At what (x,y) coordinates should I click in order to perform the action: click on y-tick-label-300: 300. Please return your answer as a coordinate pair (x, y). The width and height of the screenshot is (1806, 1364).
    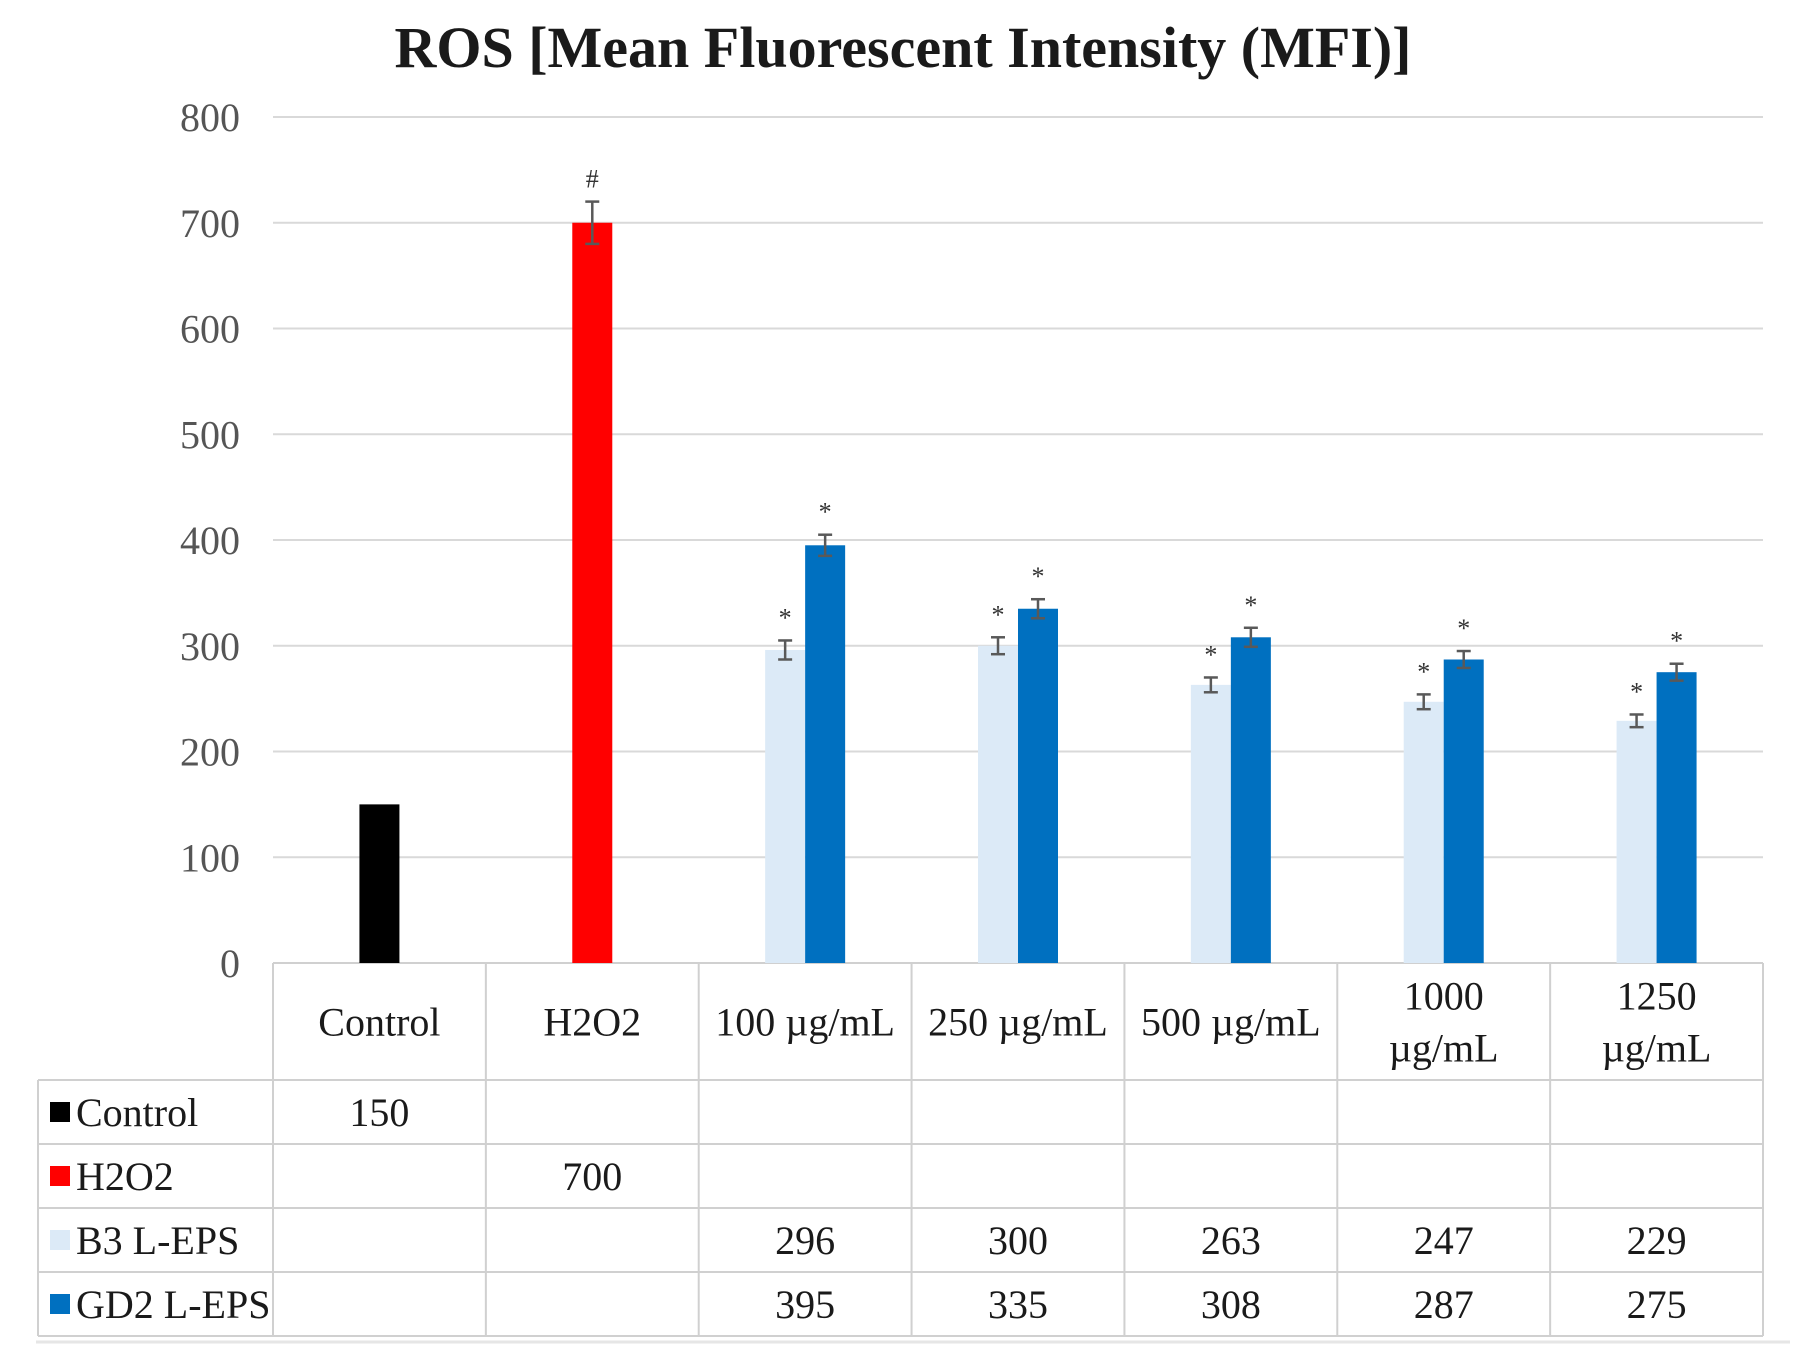
    Looking at the image, I should click on (210, 646).